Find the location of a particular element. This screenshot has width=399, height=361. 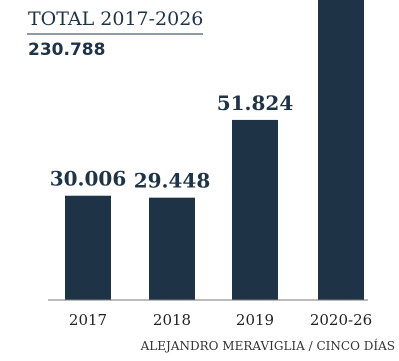

data-label-2017: 30.006 is located at coordinates (88, 179).